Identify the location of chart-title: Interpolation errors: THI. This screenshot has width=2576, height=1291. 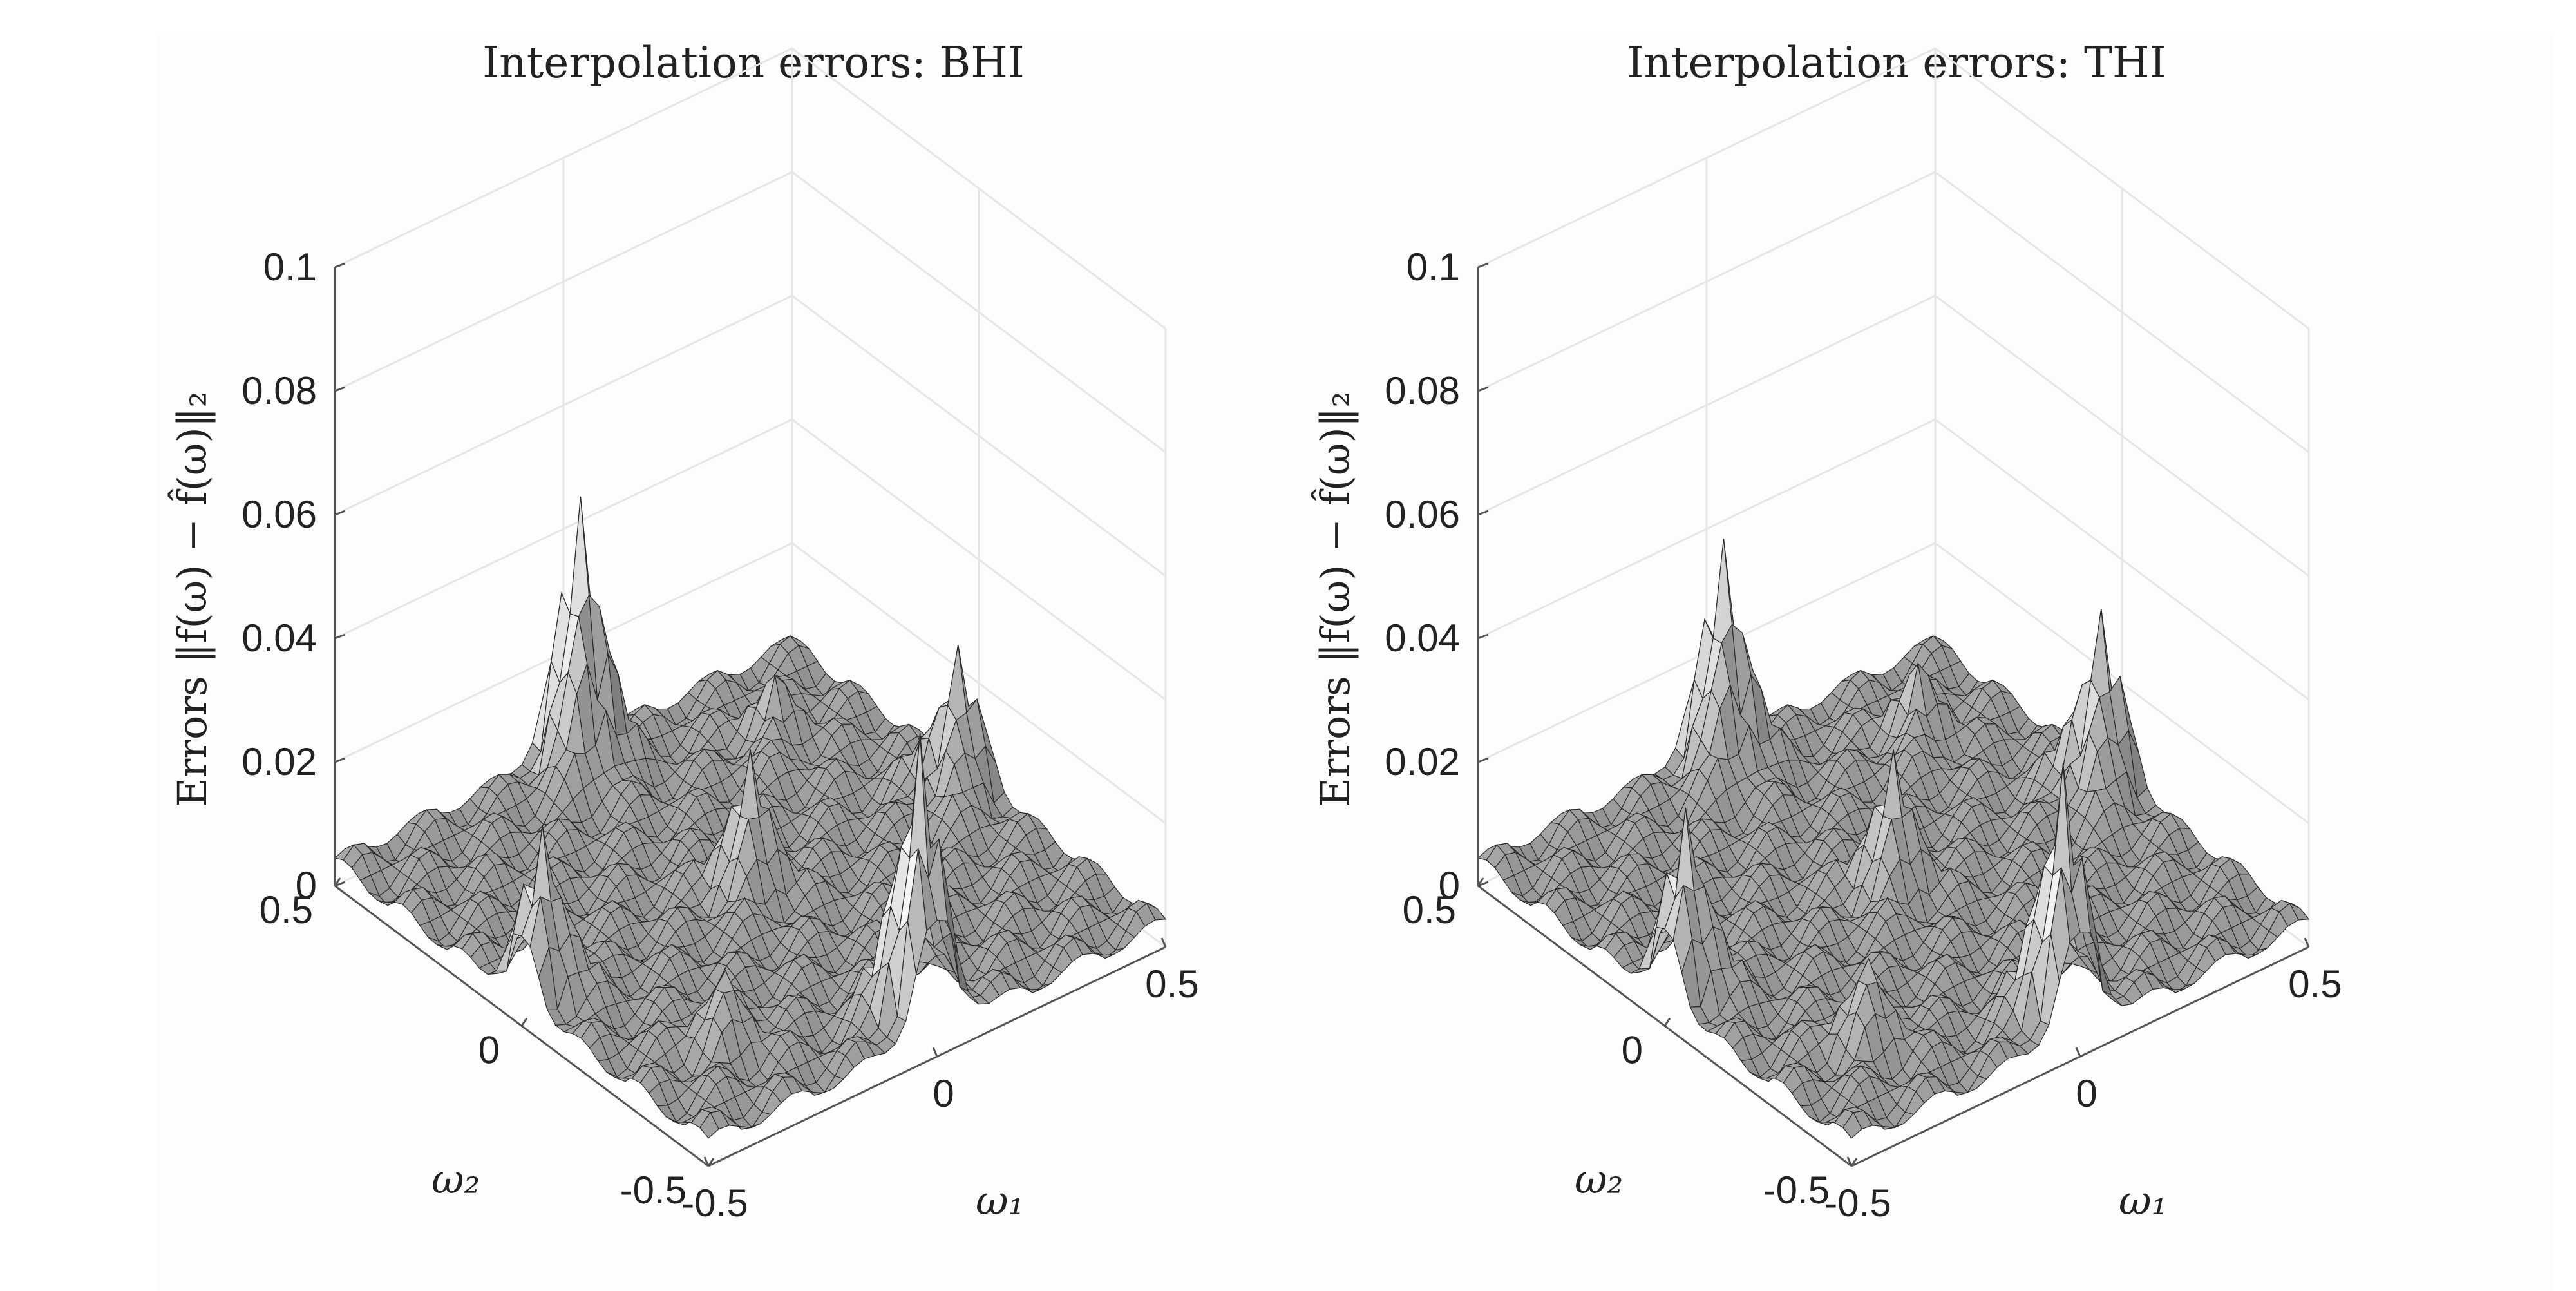
(1896, 63).